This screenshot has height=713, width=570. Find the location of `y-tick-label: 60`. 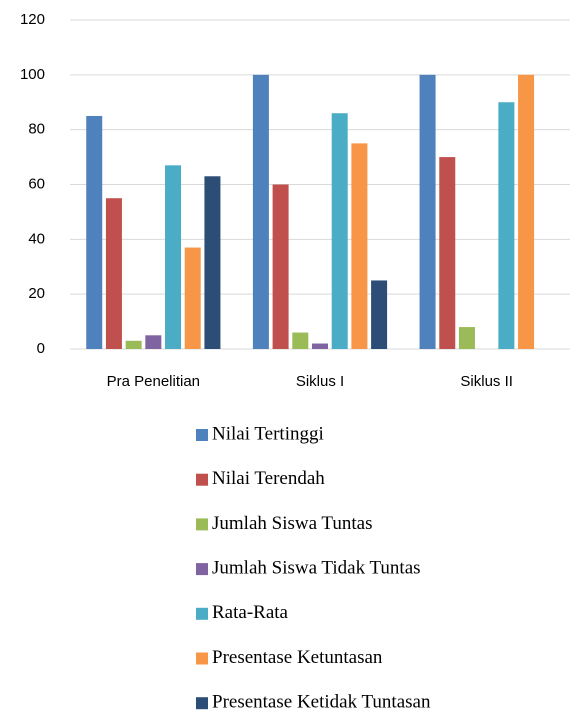

y-tick-label: 60 is located at coordinates (36, 183).